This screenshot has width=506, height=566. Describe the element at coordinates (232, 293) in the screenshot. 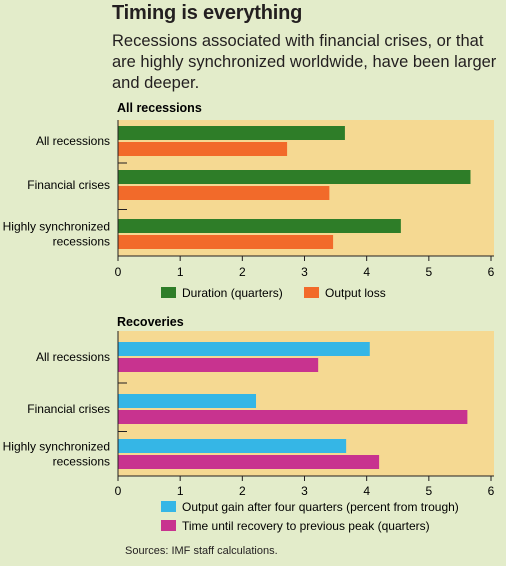

I see `legend-label: Duration (quarters)` at that location.